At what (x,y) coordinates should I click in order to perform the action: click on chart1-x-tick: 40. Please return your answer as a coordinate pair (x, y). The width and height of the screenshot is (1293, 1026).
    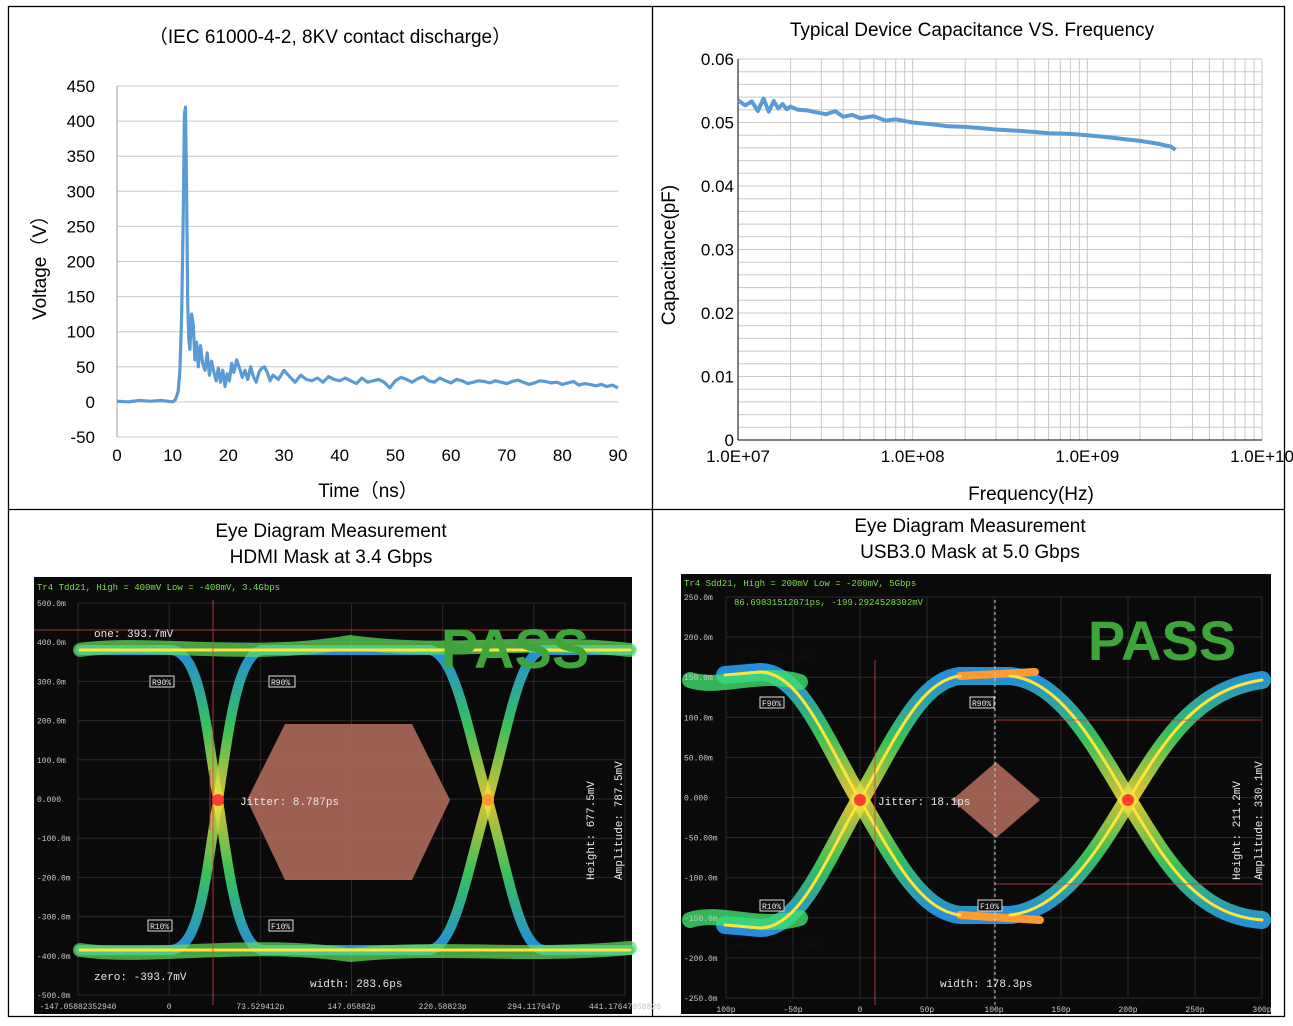
    Looking at the image, I should click on (339, 455).